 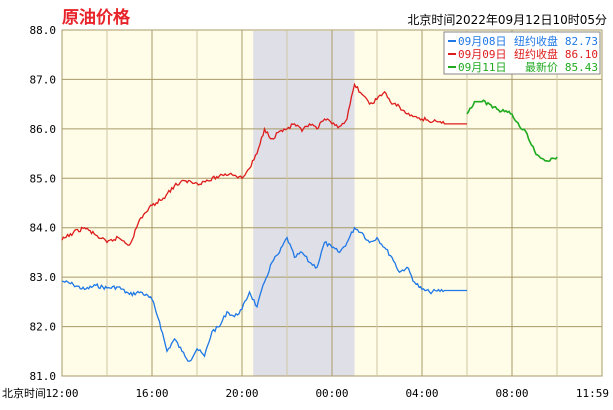 I want to click on y-tick-label: 83.0, so click(x=43, y=277).